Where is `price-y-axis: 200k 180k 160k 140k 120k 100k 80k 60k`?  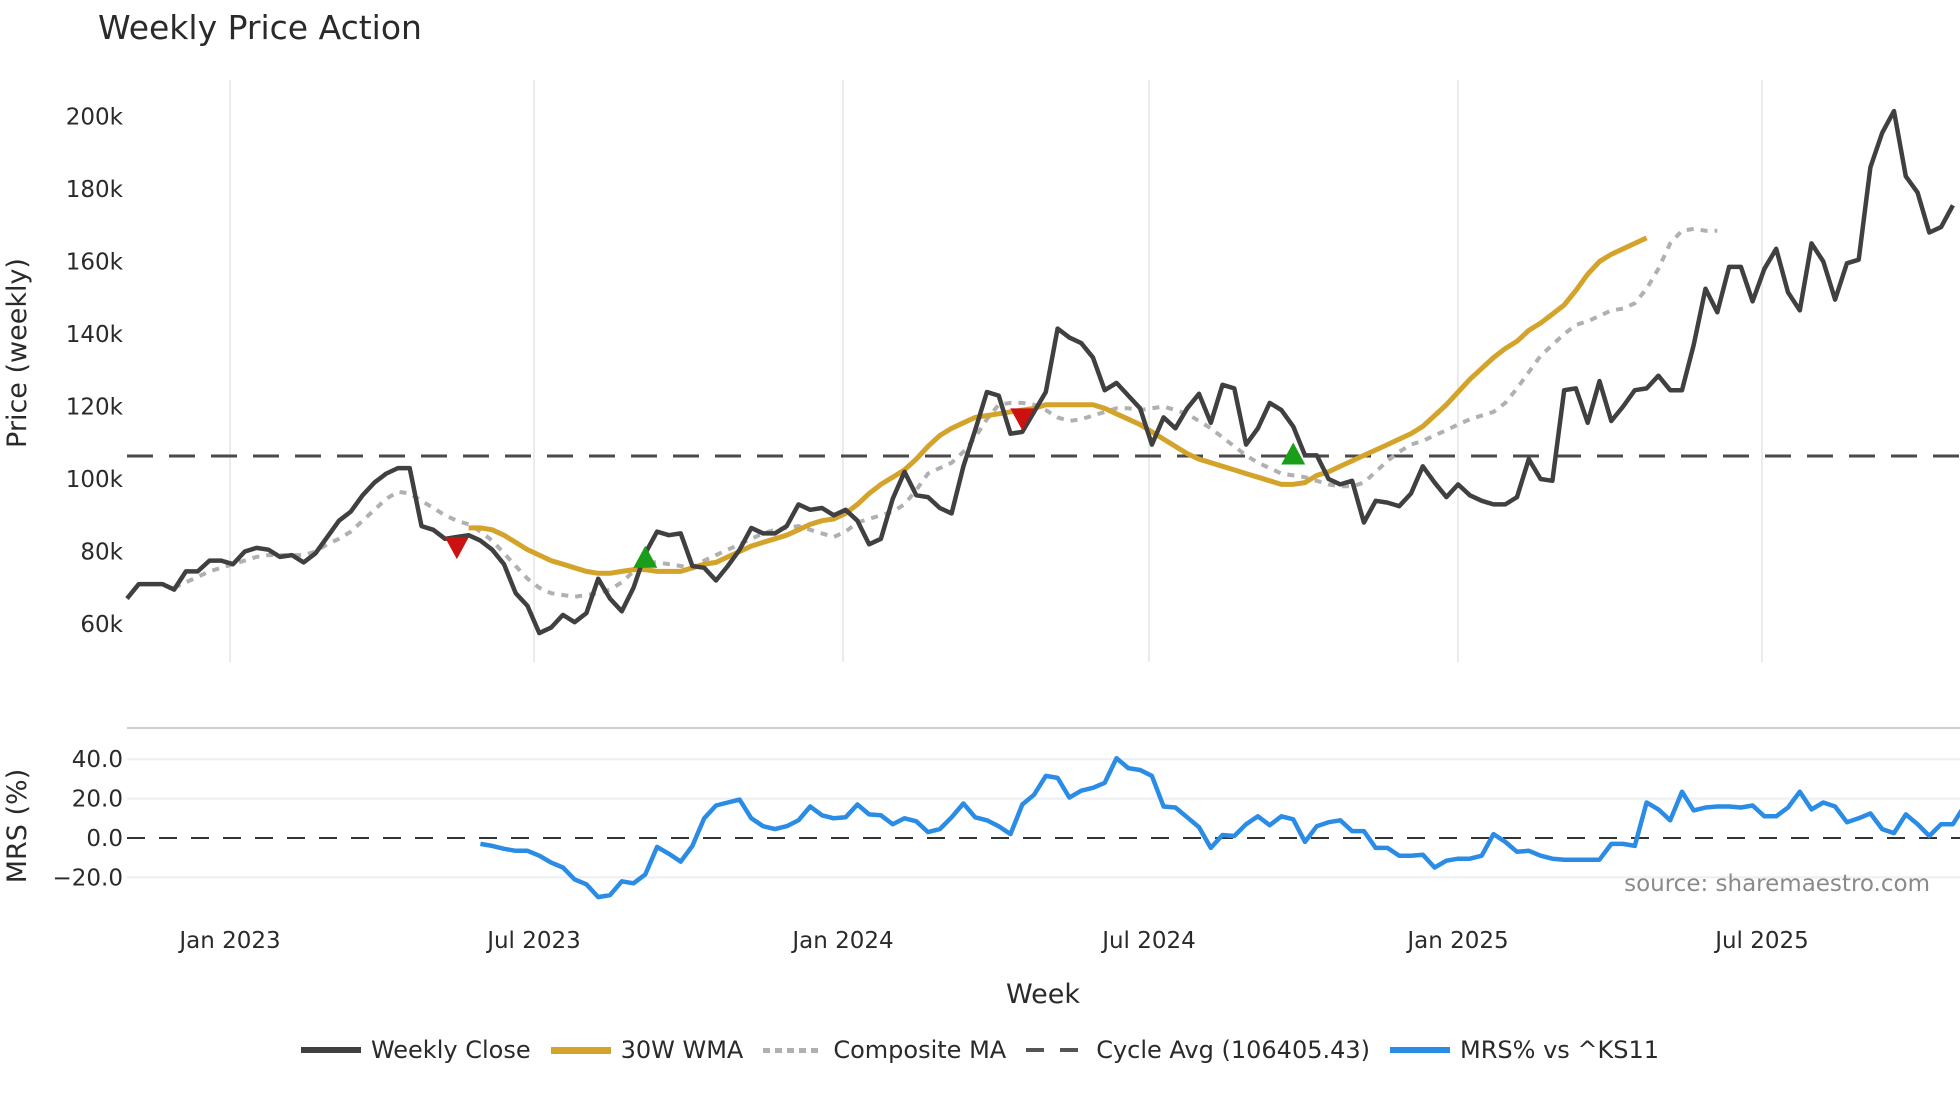 price-y-axis: 200k 180k 160k 140k 120k 100k 80k 60k is located at coordinates (95, 372).